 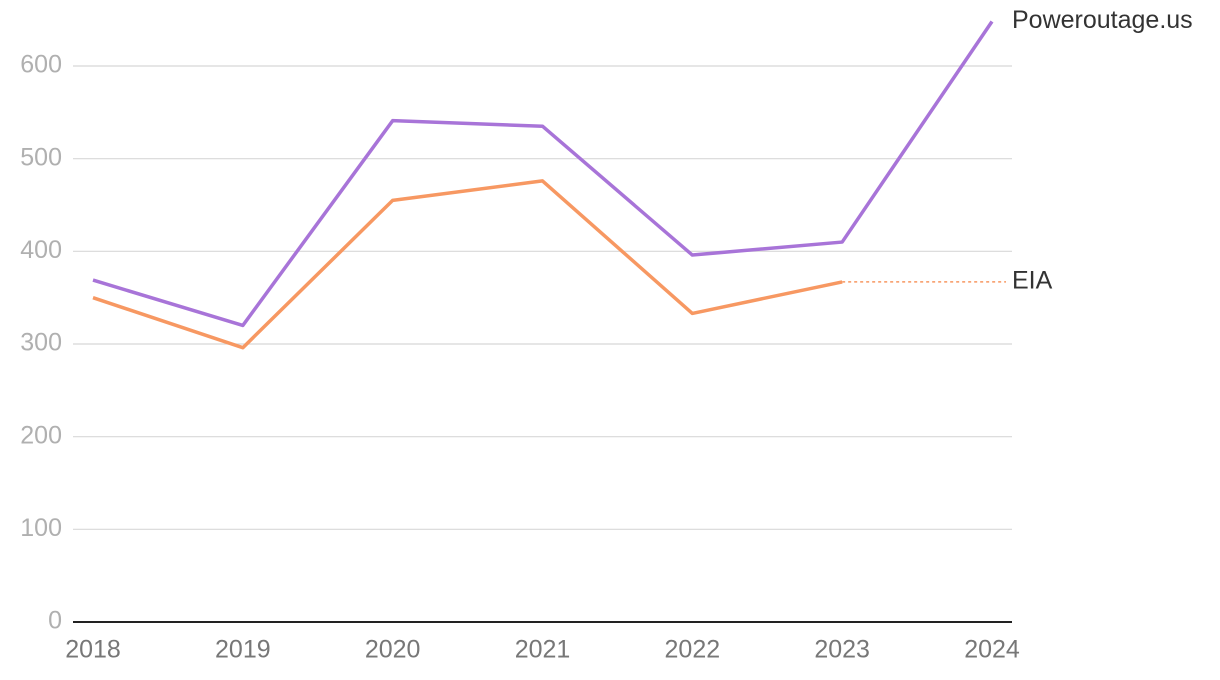 I want to click on series-label: Poweroutage.us, so click(x=1102, y=20).